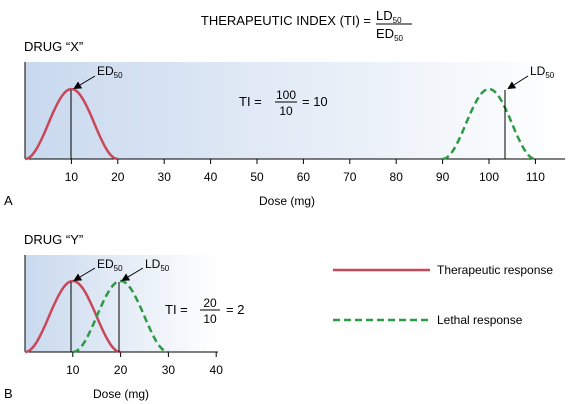 The image size is (568, 404). Describe the element at coordinates (286, 95) in the screenshot. I see `drug-x-ti-numerator: 100` at that location.